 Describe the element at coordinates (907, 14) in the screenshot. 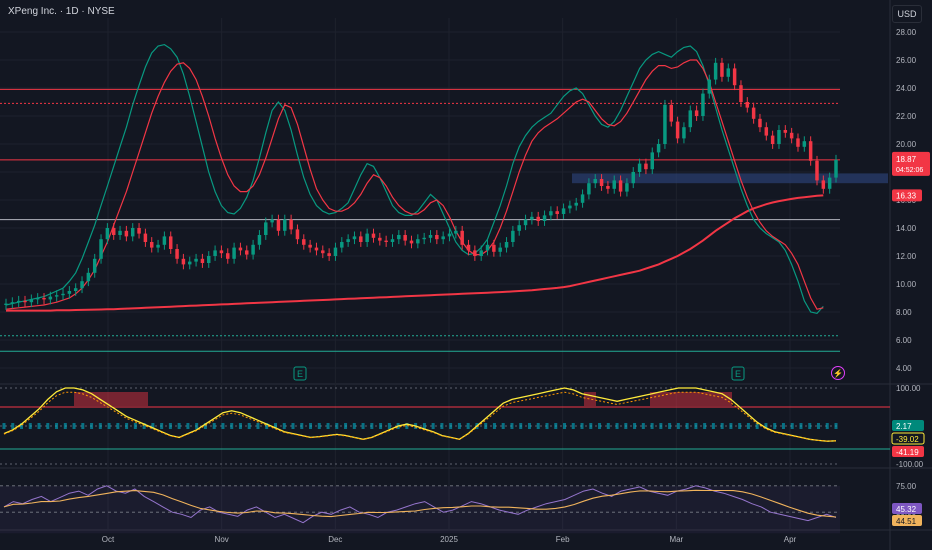

I see `currency-button: USD` at that location.